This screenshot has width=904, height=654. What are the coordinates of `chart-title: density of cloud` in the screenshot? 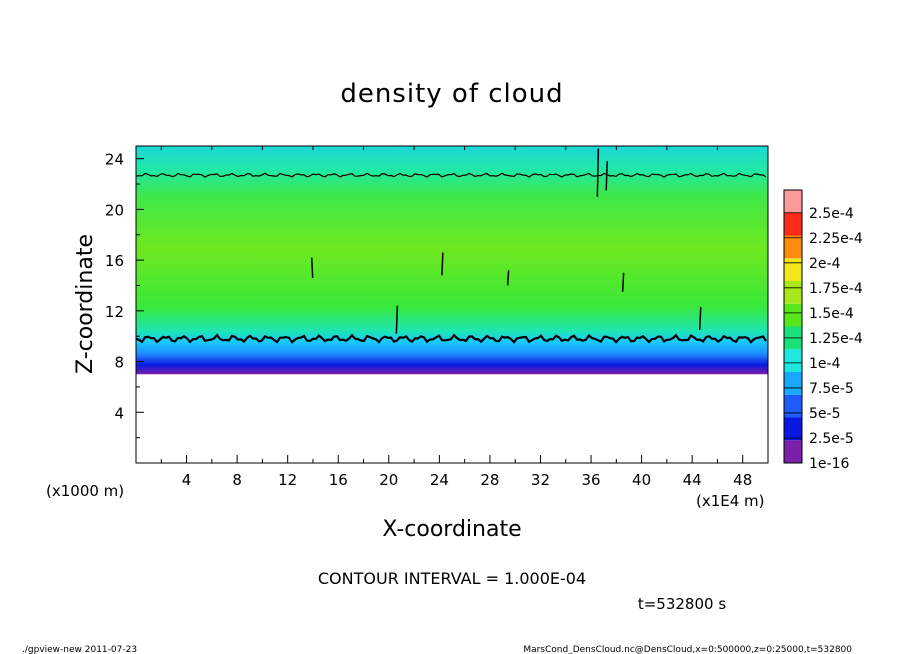 It's located at (451, 94).